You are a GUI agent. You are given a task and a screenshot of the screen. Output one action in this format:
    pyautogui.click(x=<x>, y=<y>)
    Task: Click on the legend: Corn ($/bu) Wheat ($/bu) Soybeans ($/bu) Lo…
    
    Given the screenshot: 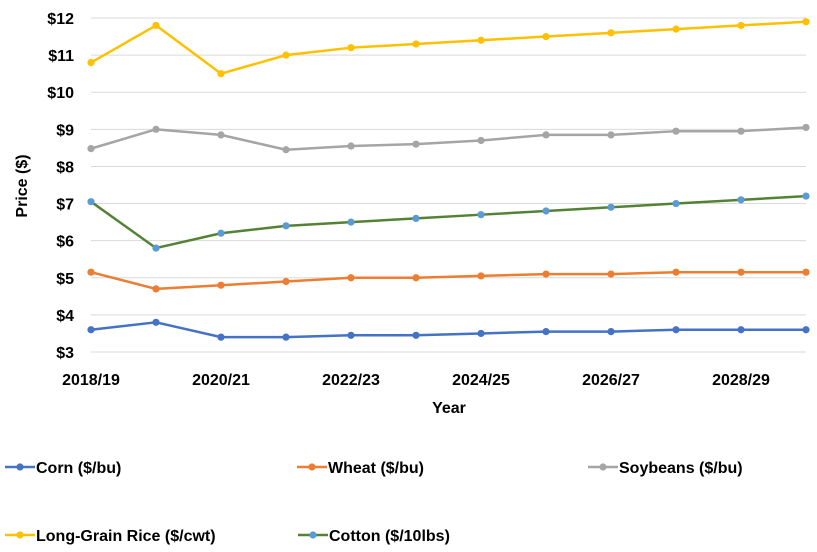 What is the action you would take?
    pyautogui.click(x=374, y=502)
    